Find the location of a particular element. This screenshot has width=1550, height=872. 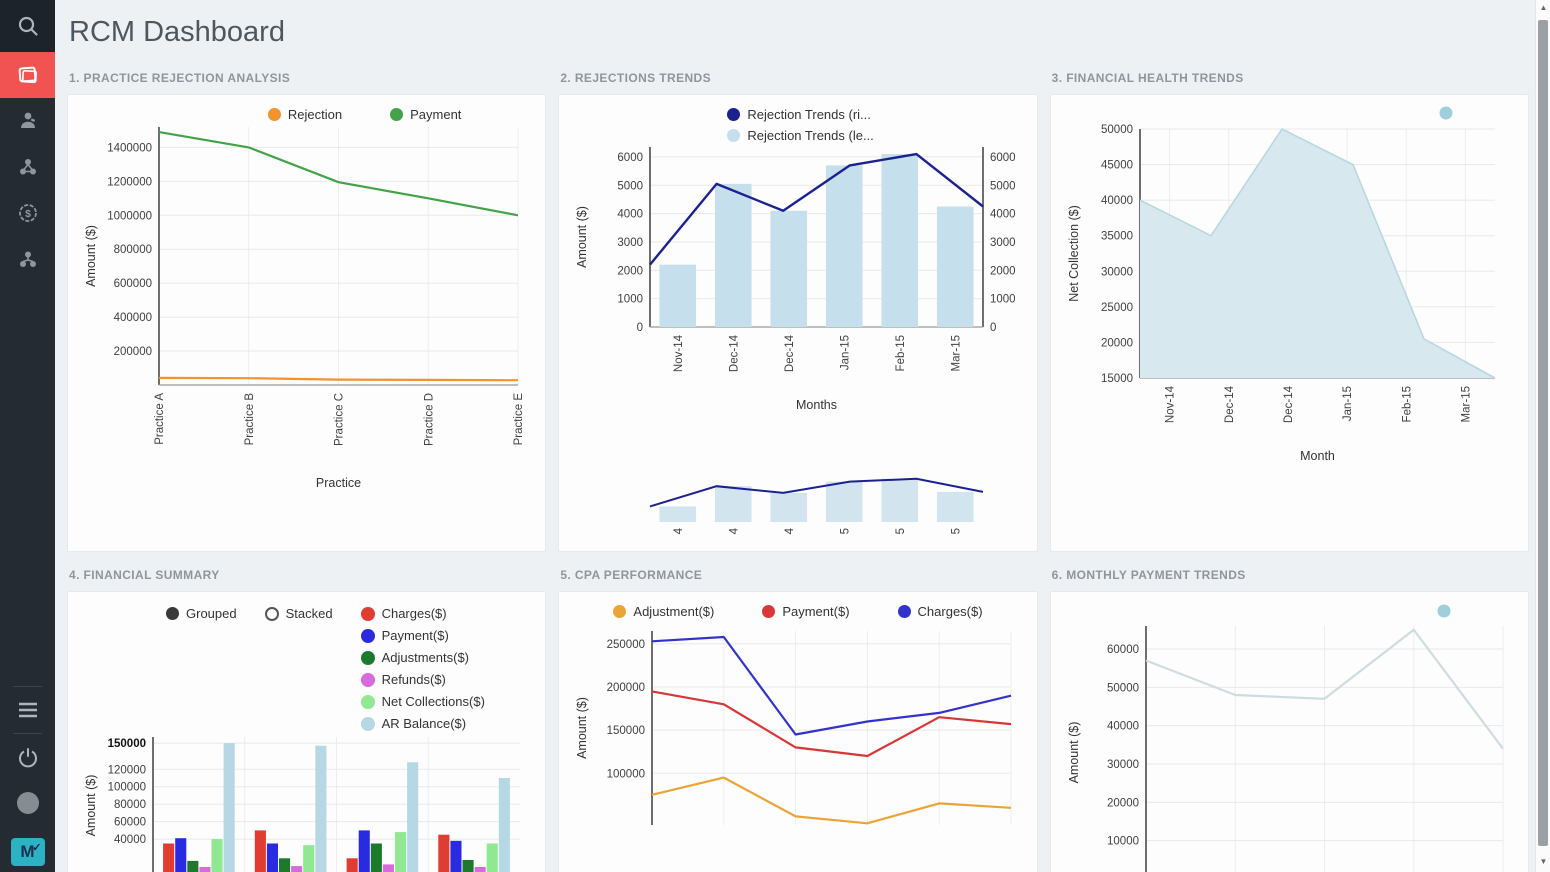

svg-text: 10000 is located at coordinates (1123, 842).